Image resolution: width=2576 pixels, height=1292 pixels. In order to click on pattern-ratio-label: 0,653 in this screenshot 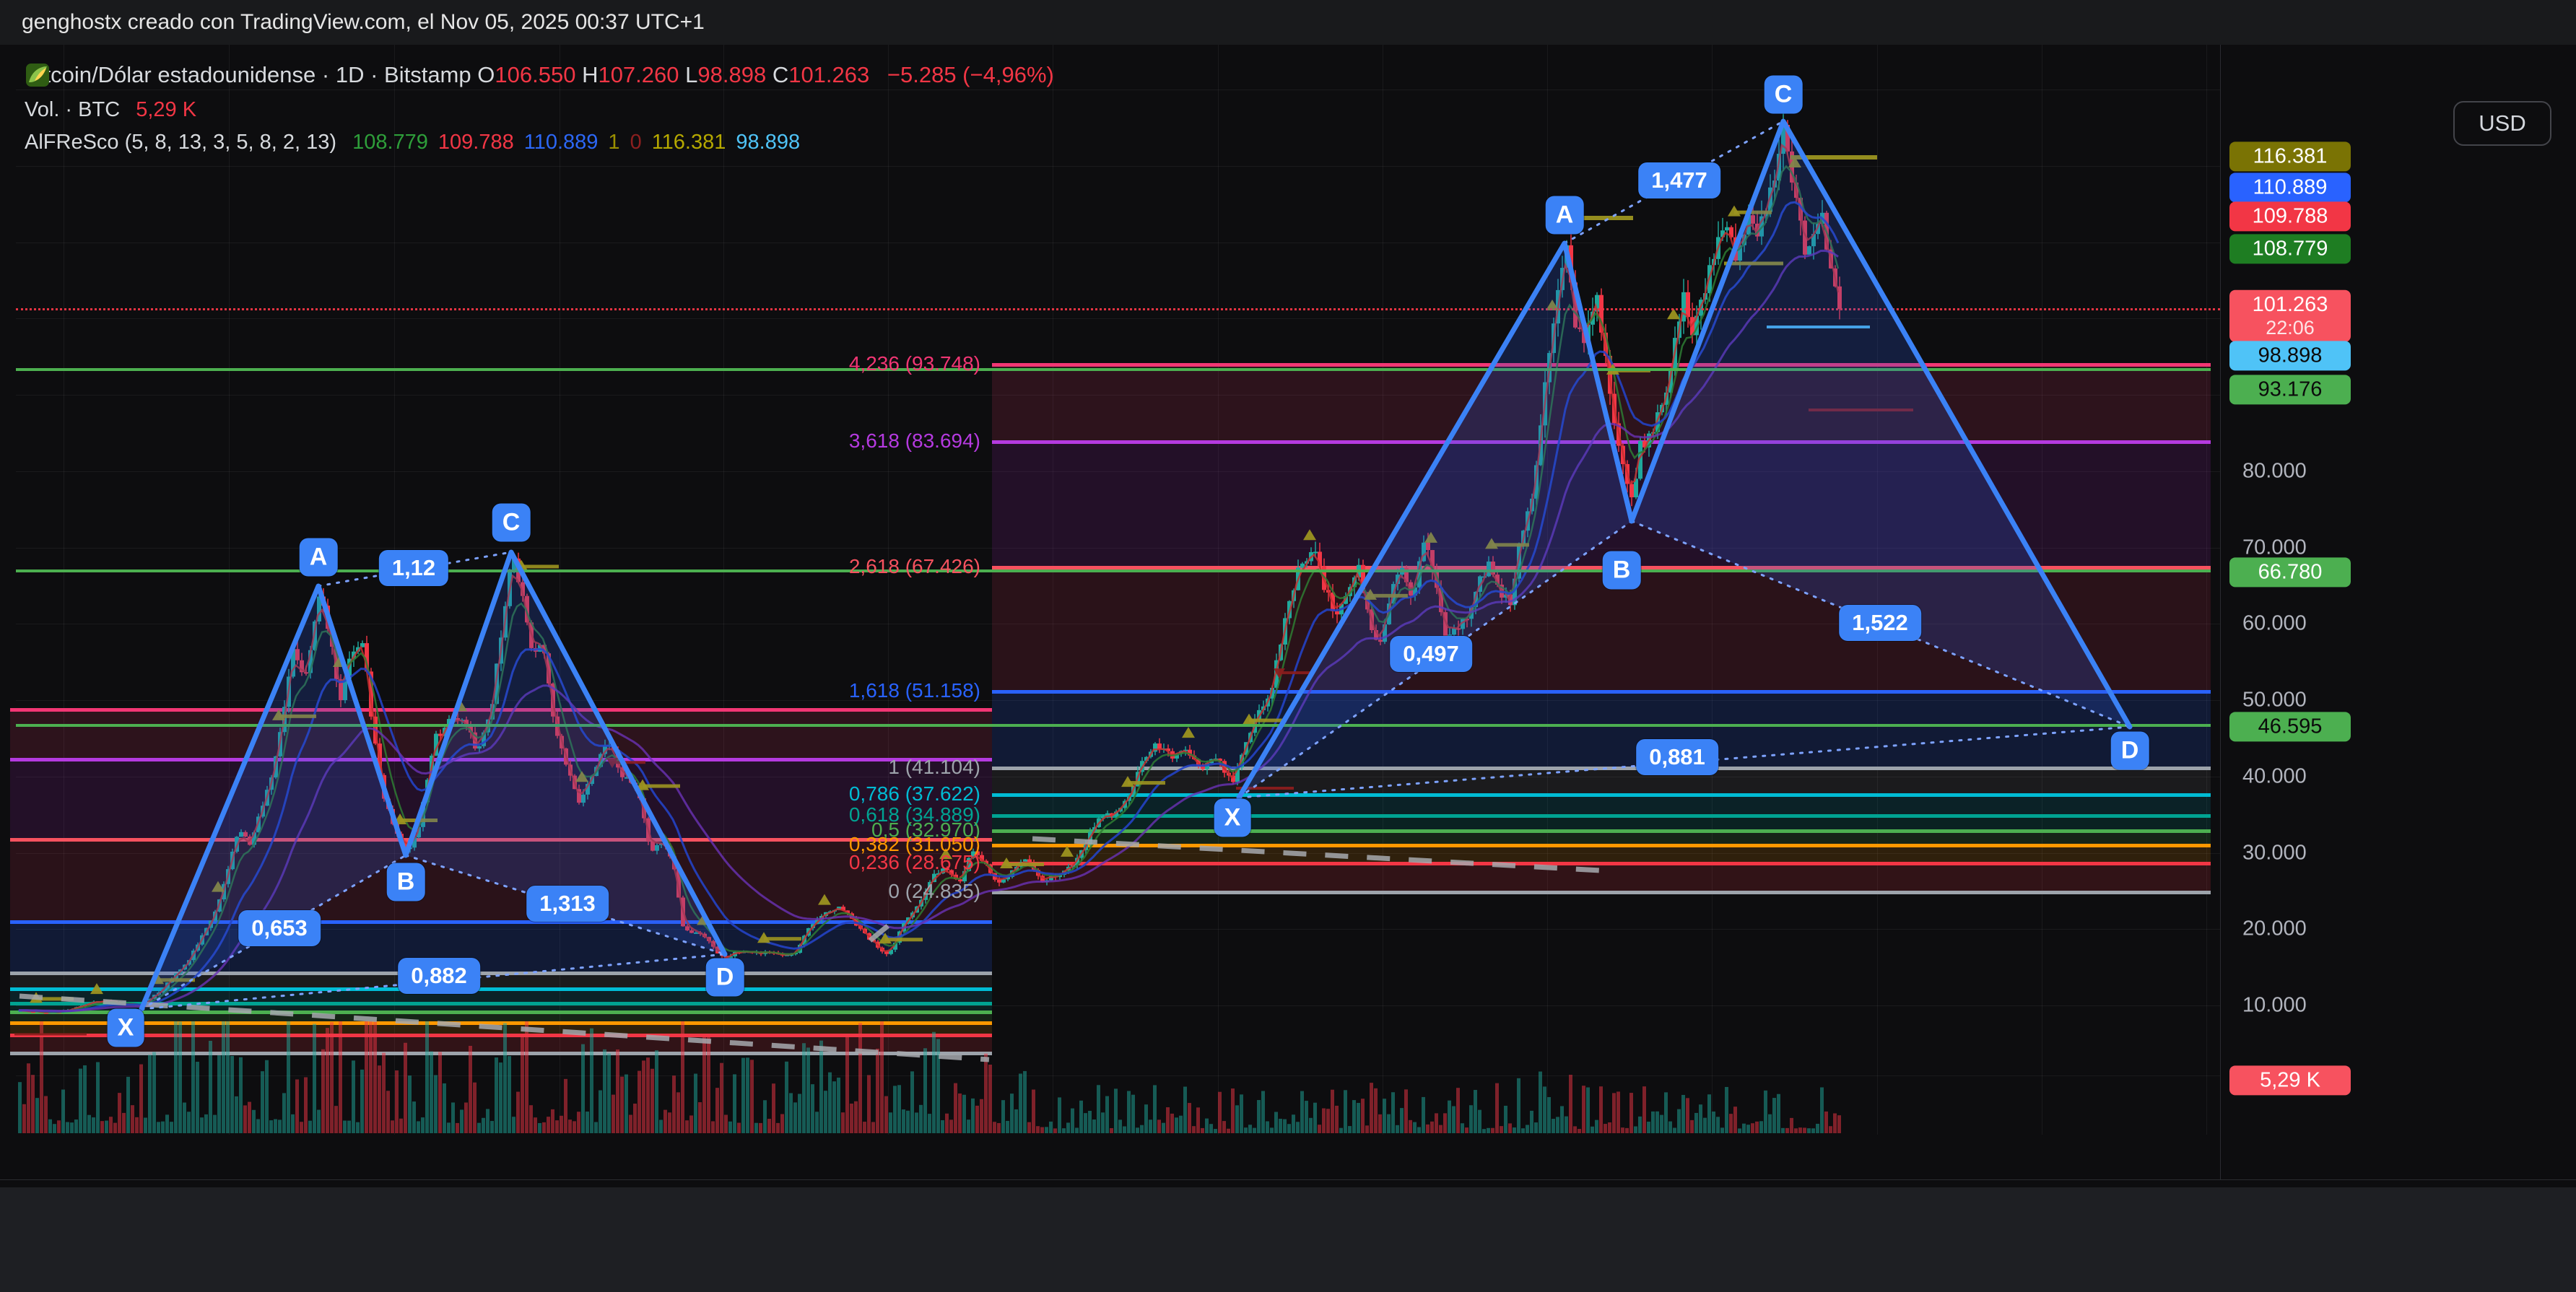, I will do `click(279, 928)`.